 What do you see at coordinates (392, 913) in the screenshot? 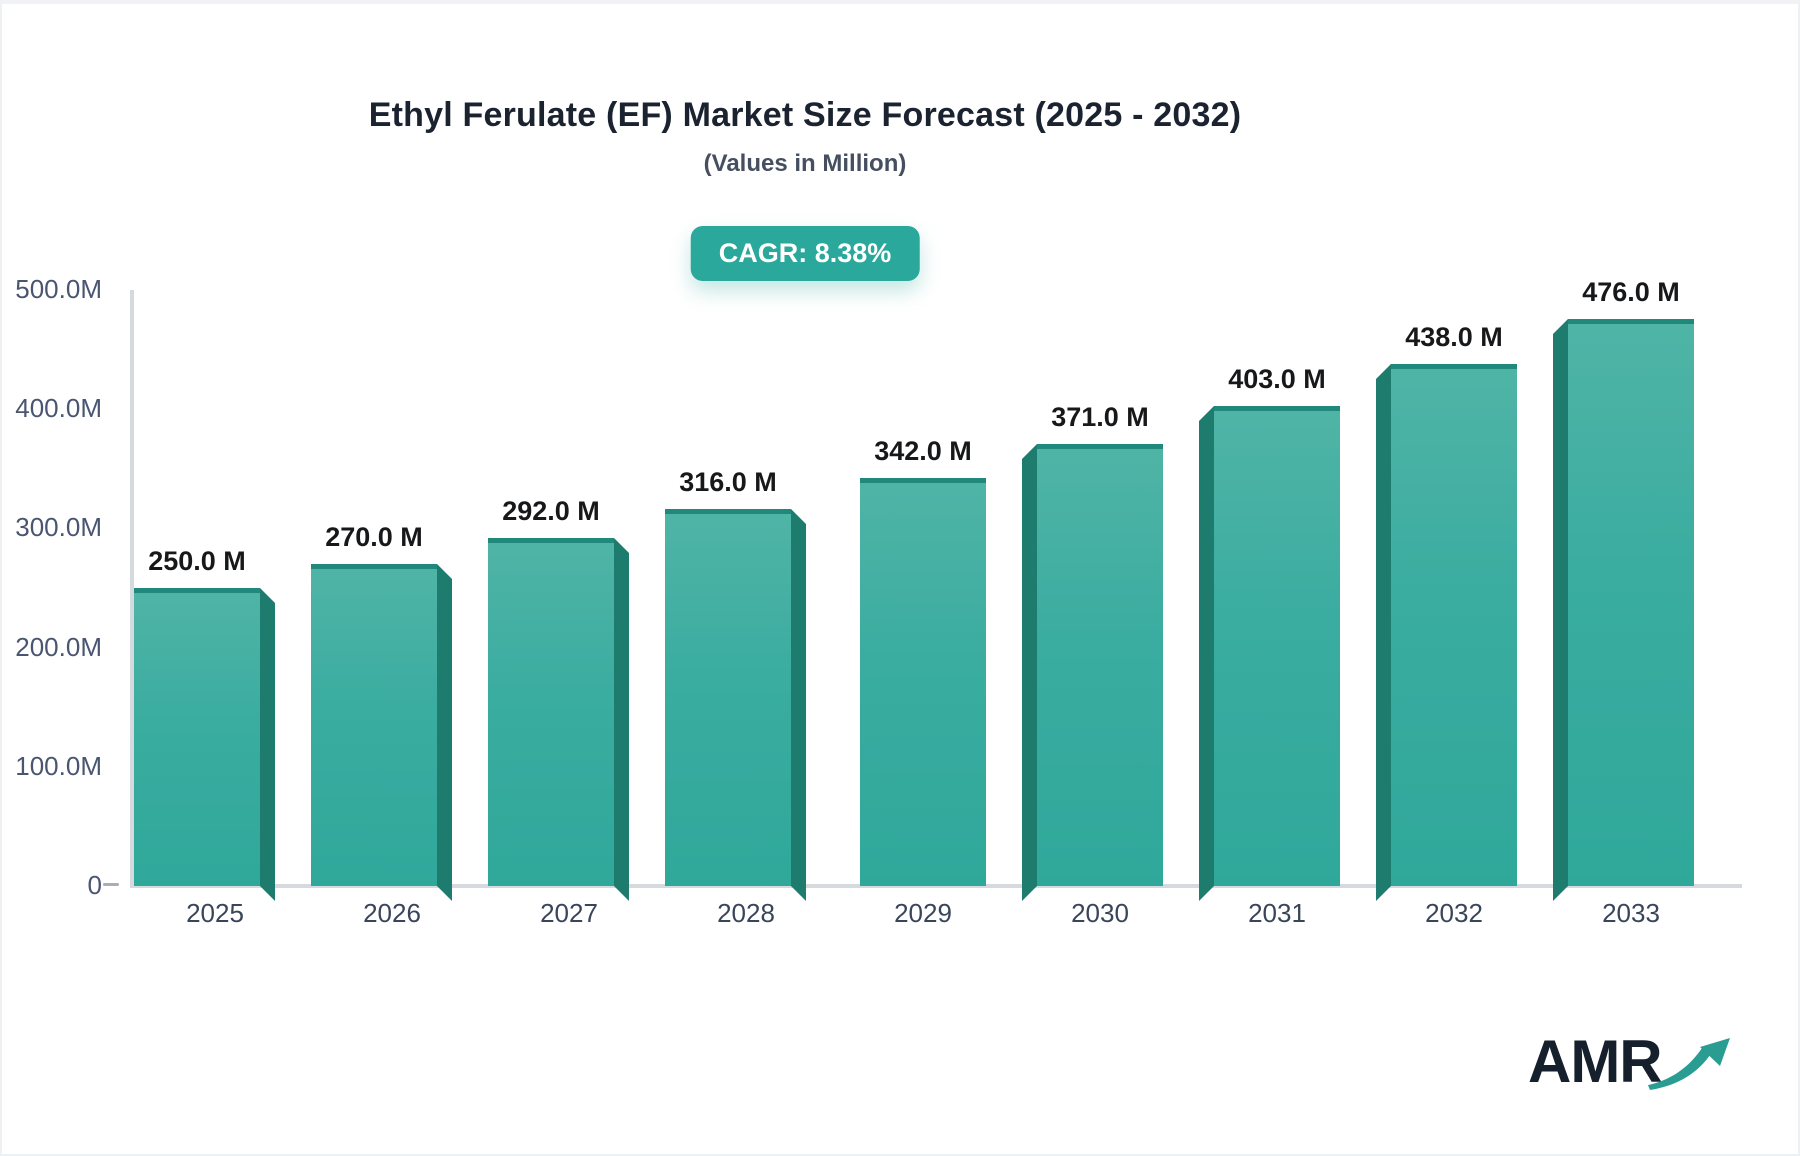
I see `x-axis-label: 2026` at bounding box center [392, 913].